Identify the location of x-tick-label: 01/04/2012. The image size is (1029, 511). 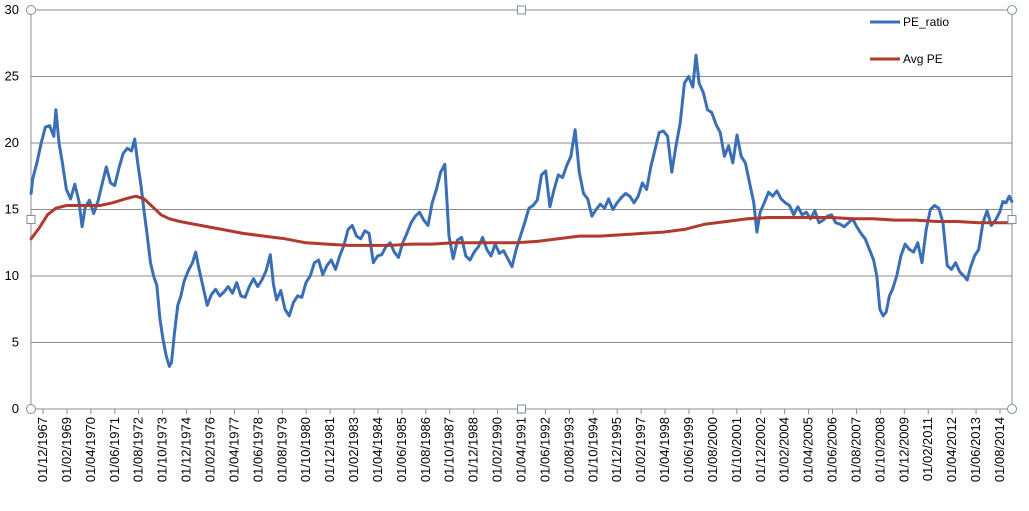
(951, 449).